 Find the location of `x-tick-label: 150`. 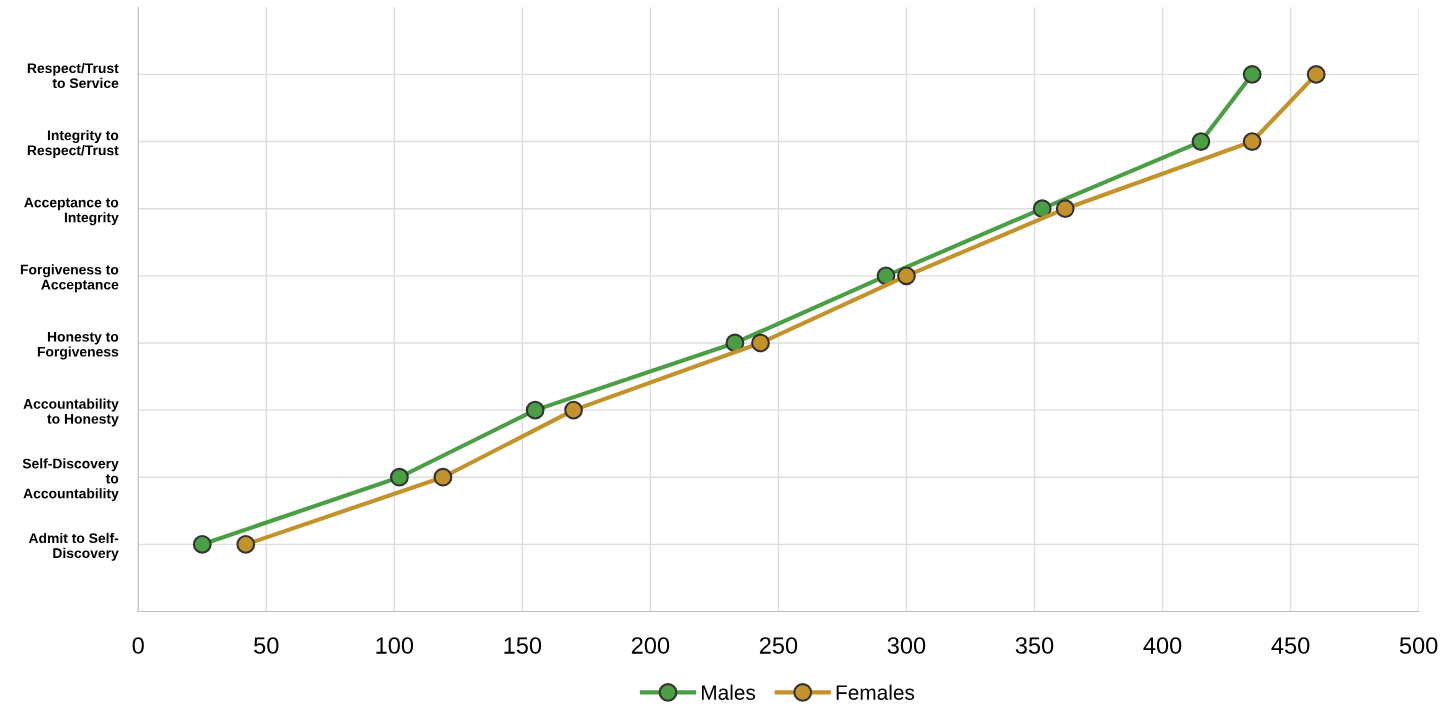

x-tick-label: 150 is located at coordinates (523, 645).